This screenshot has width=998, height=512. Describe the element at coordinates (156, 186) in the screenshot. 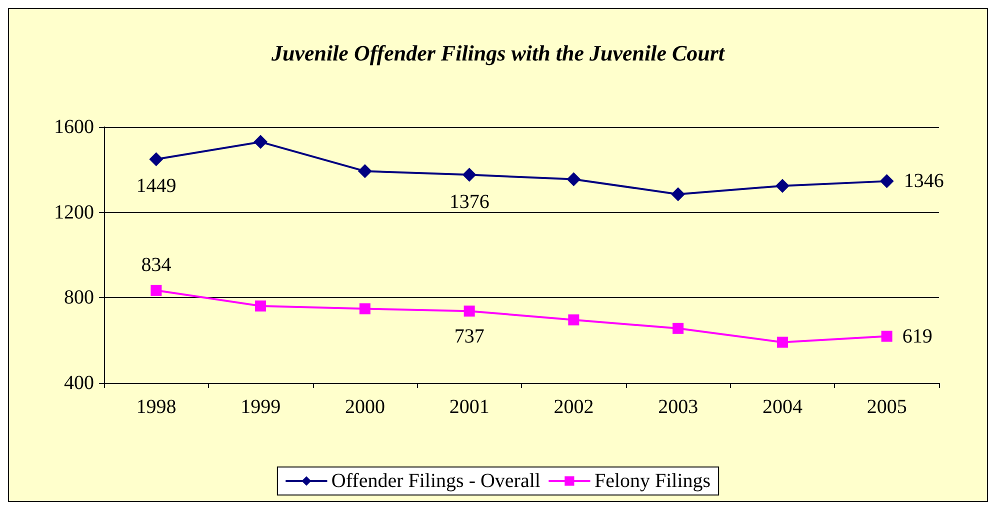

I see `data-label: 1449` at that location.